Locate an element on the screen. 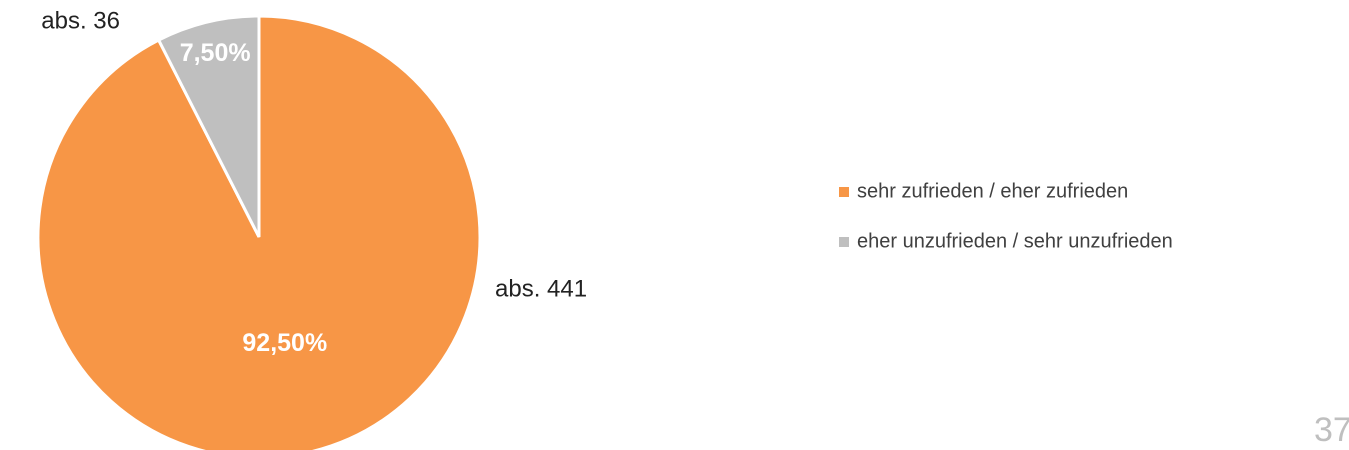 The image size is (1349, 450). annotation: abs. 441 is located at coordinates (541, 288).